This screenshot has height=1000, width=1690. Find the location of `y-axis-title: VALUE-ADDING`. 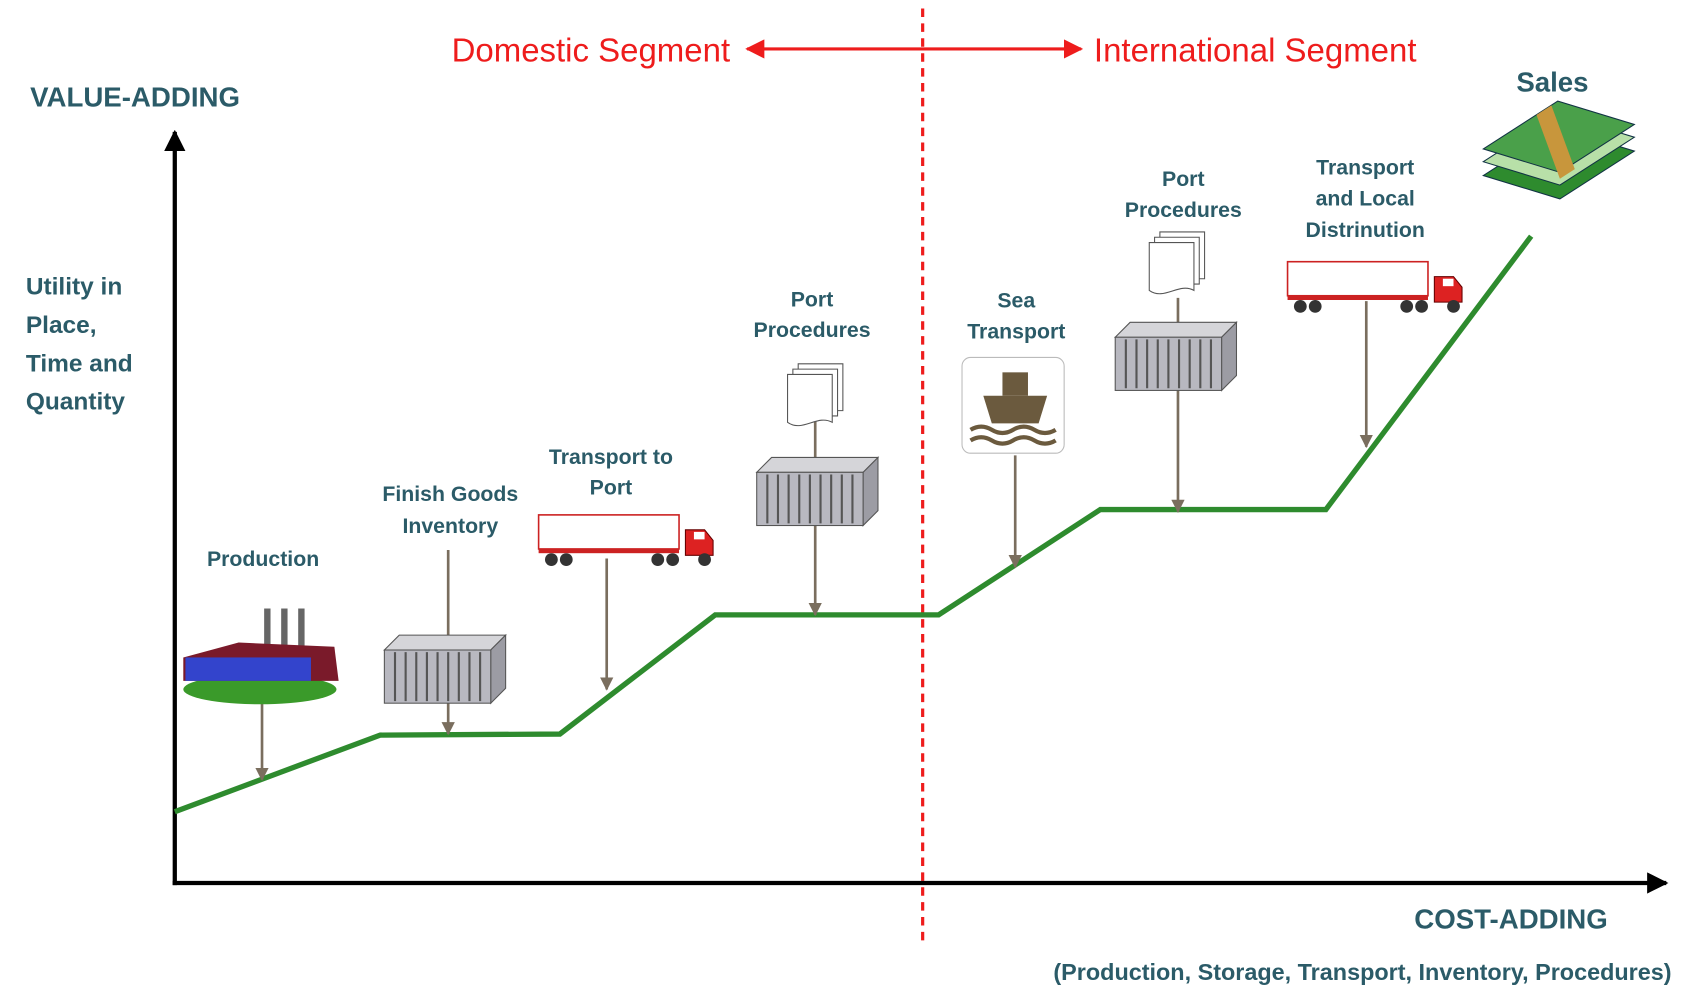

y-axis-title: VALUE-ADDING is located at coordinates (135, 96).